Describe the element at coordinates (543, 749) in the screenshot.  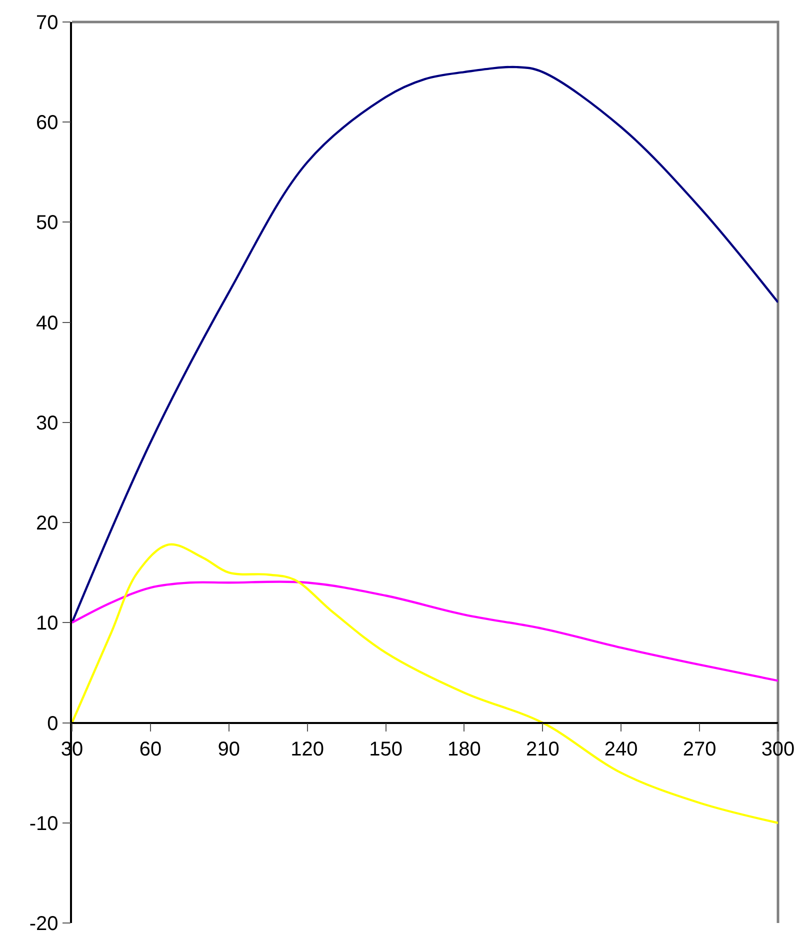
I see `x-tick-label: 210` at that location.